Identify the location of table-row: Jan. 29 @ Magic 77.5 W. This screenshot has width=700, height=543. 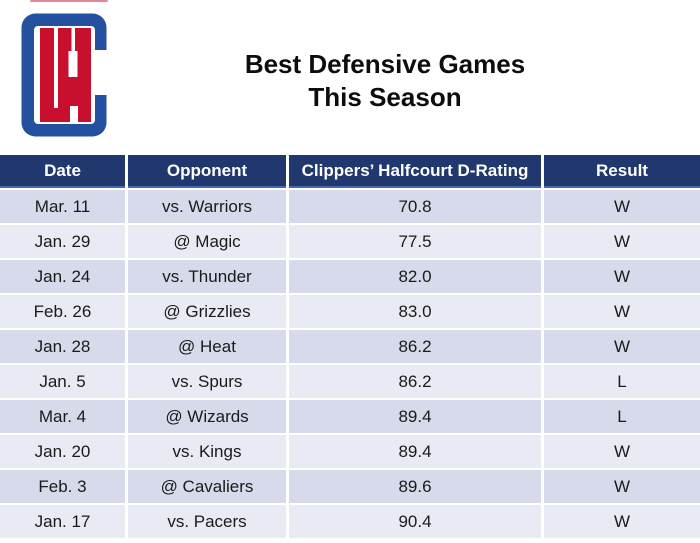
(350, 241).